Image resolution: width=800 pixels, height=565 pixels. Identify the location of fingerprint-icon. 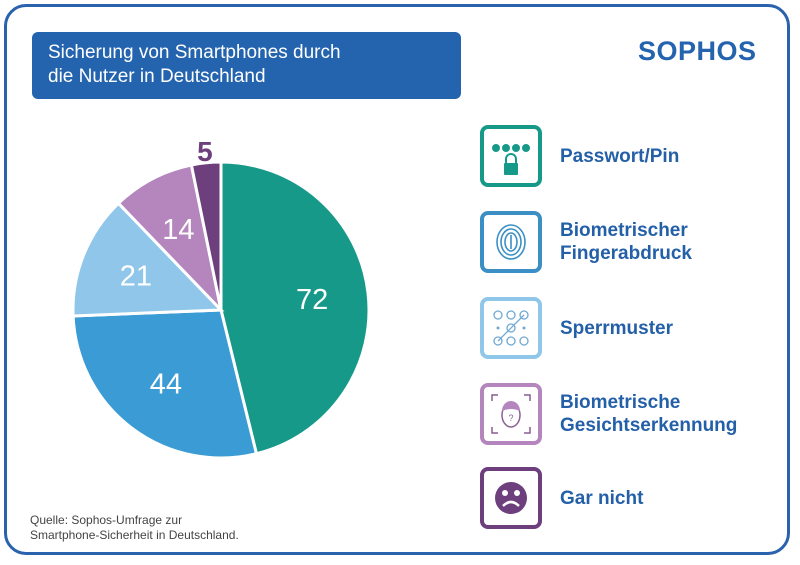
(511, 242).